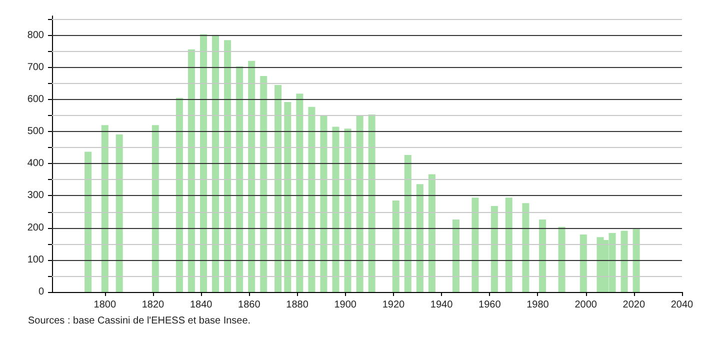 The image size is (710, 340). I want to click on y-tick-label: 0, so click(41, 292).